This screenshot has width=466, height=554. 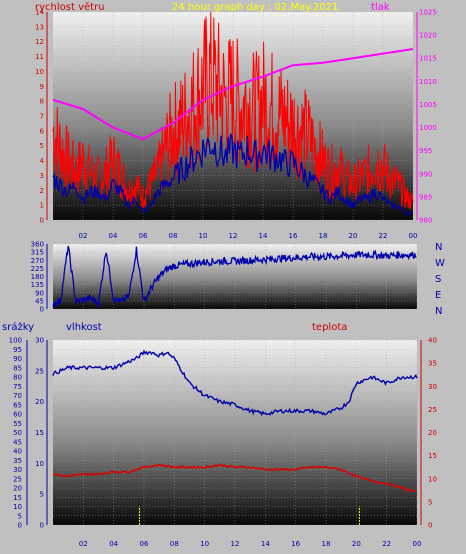 What do you see at coordinates (113, 236) in the screenshot?
I see `x-tick-label: 04` at bounding box center [113, 236].